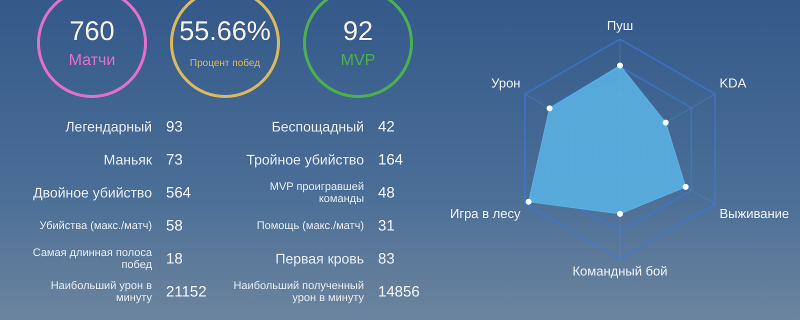 Image resolution: width=800 pixels, height=320 pixels. I want to click on category-label: Маньяк, so click(127, 159).